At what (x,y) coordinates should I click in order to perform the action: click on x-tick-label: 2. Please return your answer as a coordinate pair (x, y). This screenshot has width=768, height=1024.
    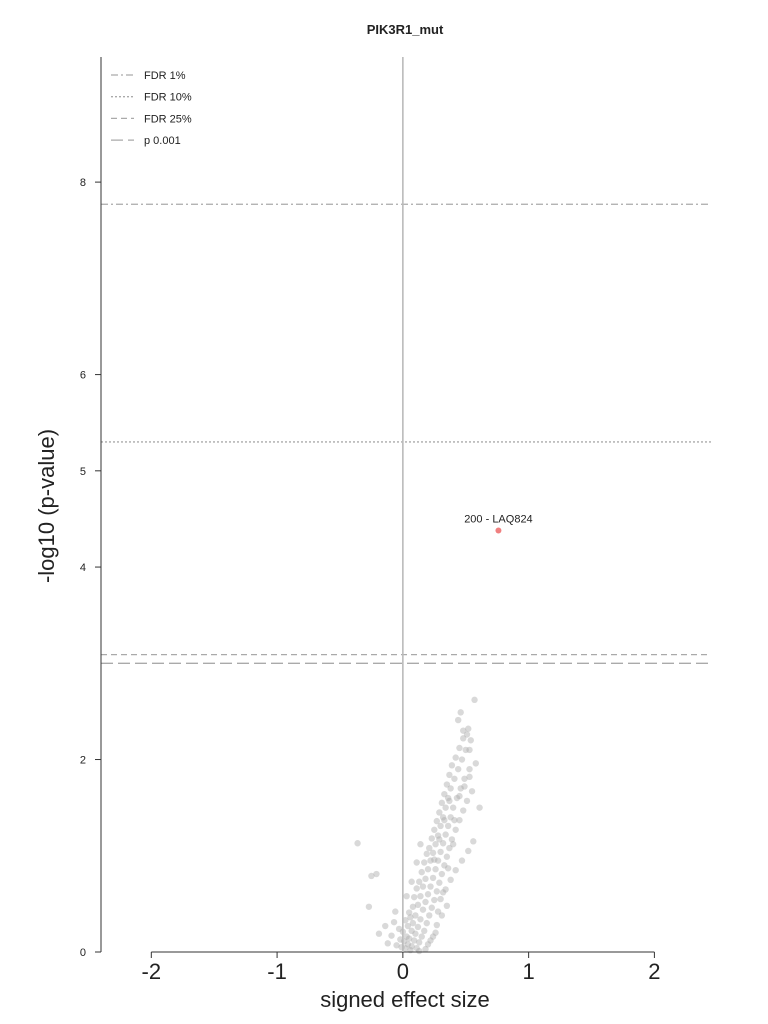
    Looking at the image, I should click on (654, 971).